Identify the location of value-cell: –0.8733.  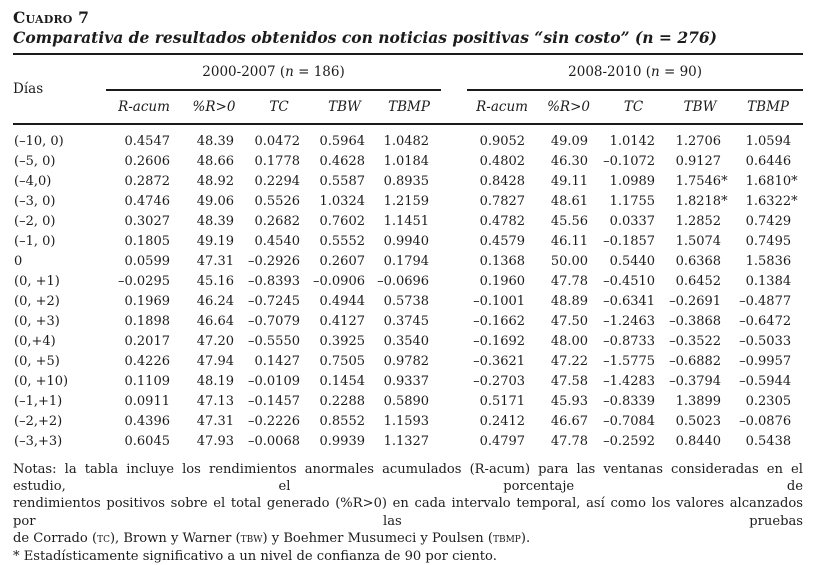
(629, 342).